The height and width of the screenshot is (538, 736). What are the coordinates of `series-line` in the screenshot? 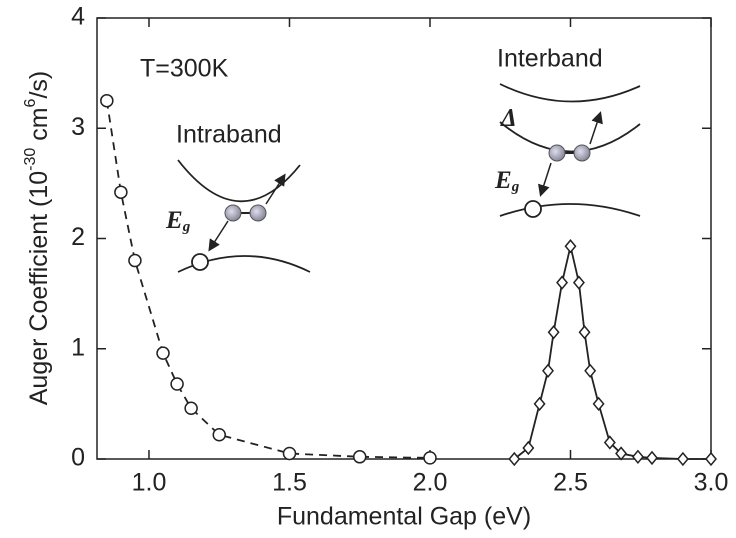 It's located at (612, 353).